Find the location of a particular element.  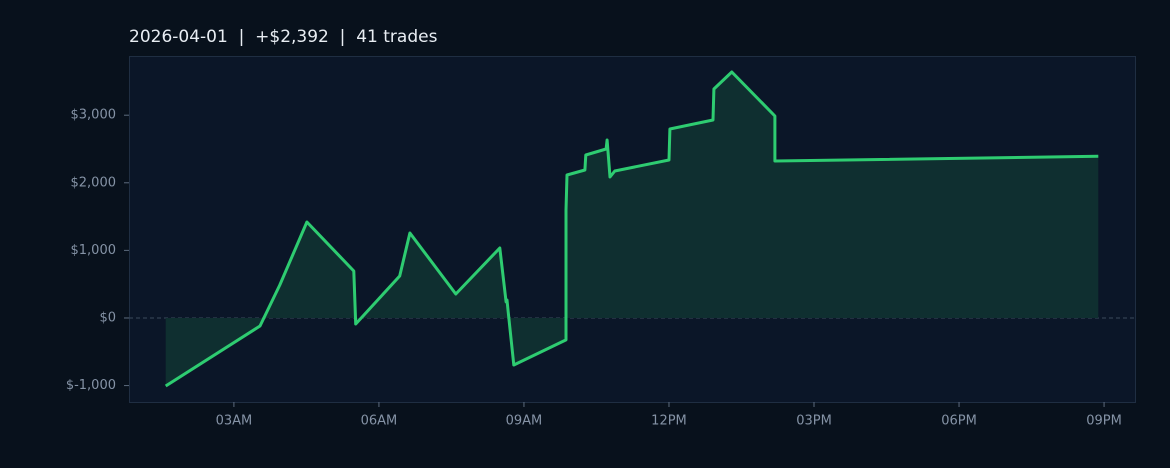

y-tick-label: $1,000 is located at coordinates (94, 250).